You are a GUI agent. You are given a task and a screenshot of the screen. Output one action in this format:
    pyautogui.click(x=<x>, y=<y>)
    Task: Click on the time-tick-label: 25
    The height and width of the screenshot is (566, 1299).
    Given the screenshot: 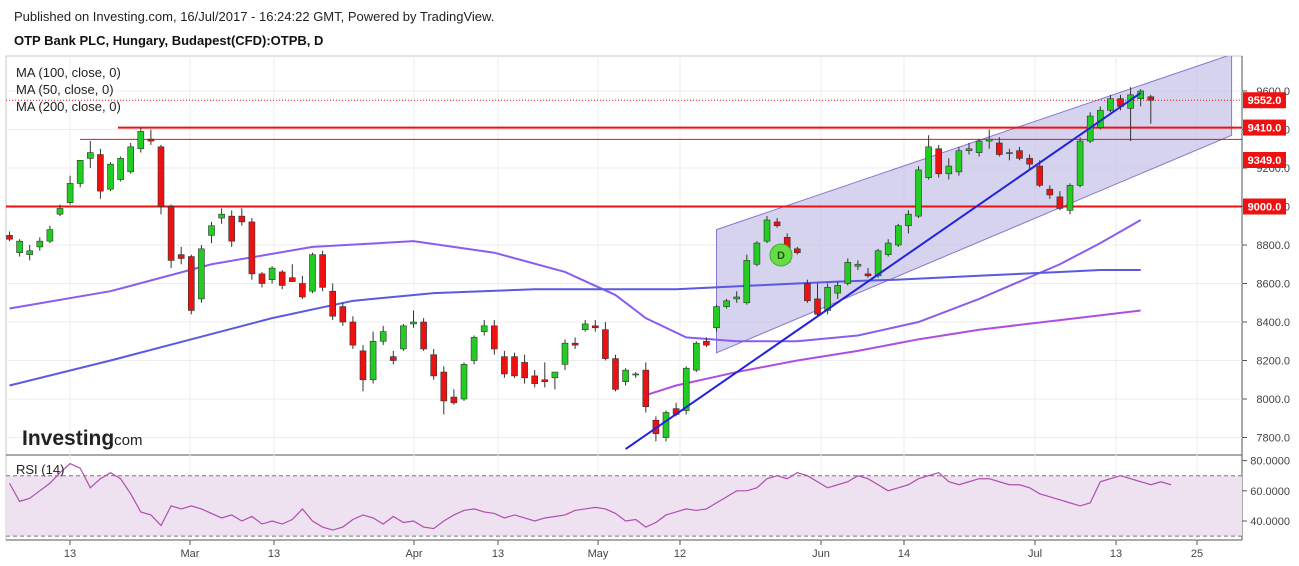 What is the action you would take?
    pyautogui.click(x=1197, y=554)
    